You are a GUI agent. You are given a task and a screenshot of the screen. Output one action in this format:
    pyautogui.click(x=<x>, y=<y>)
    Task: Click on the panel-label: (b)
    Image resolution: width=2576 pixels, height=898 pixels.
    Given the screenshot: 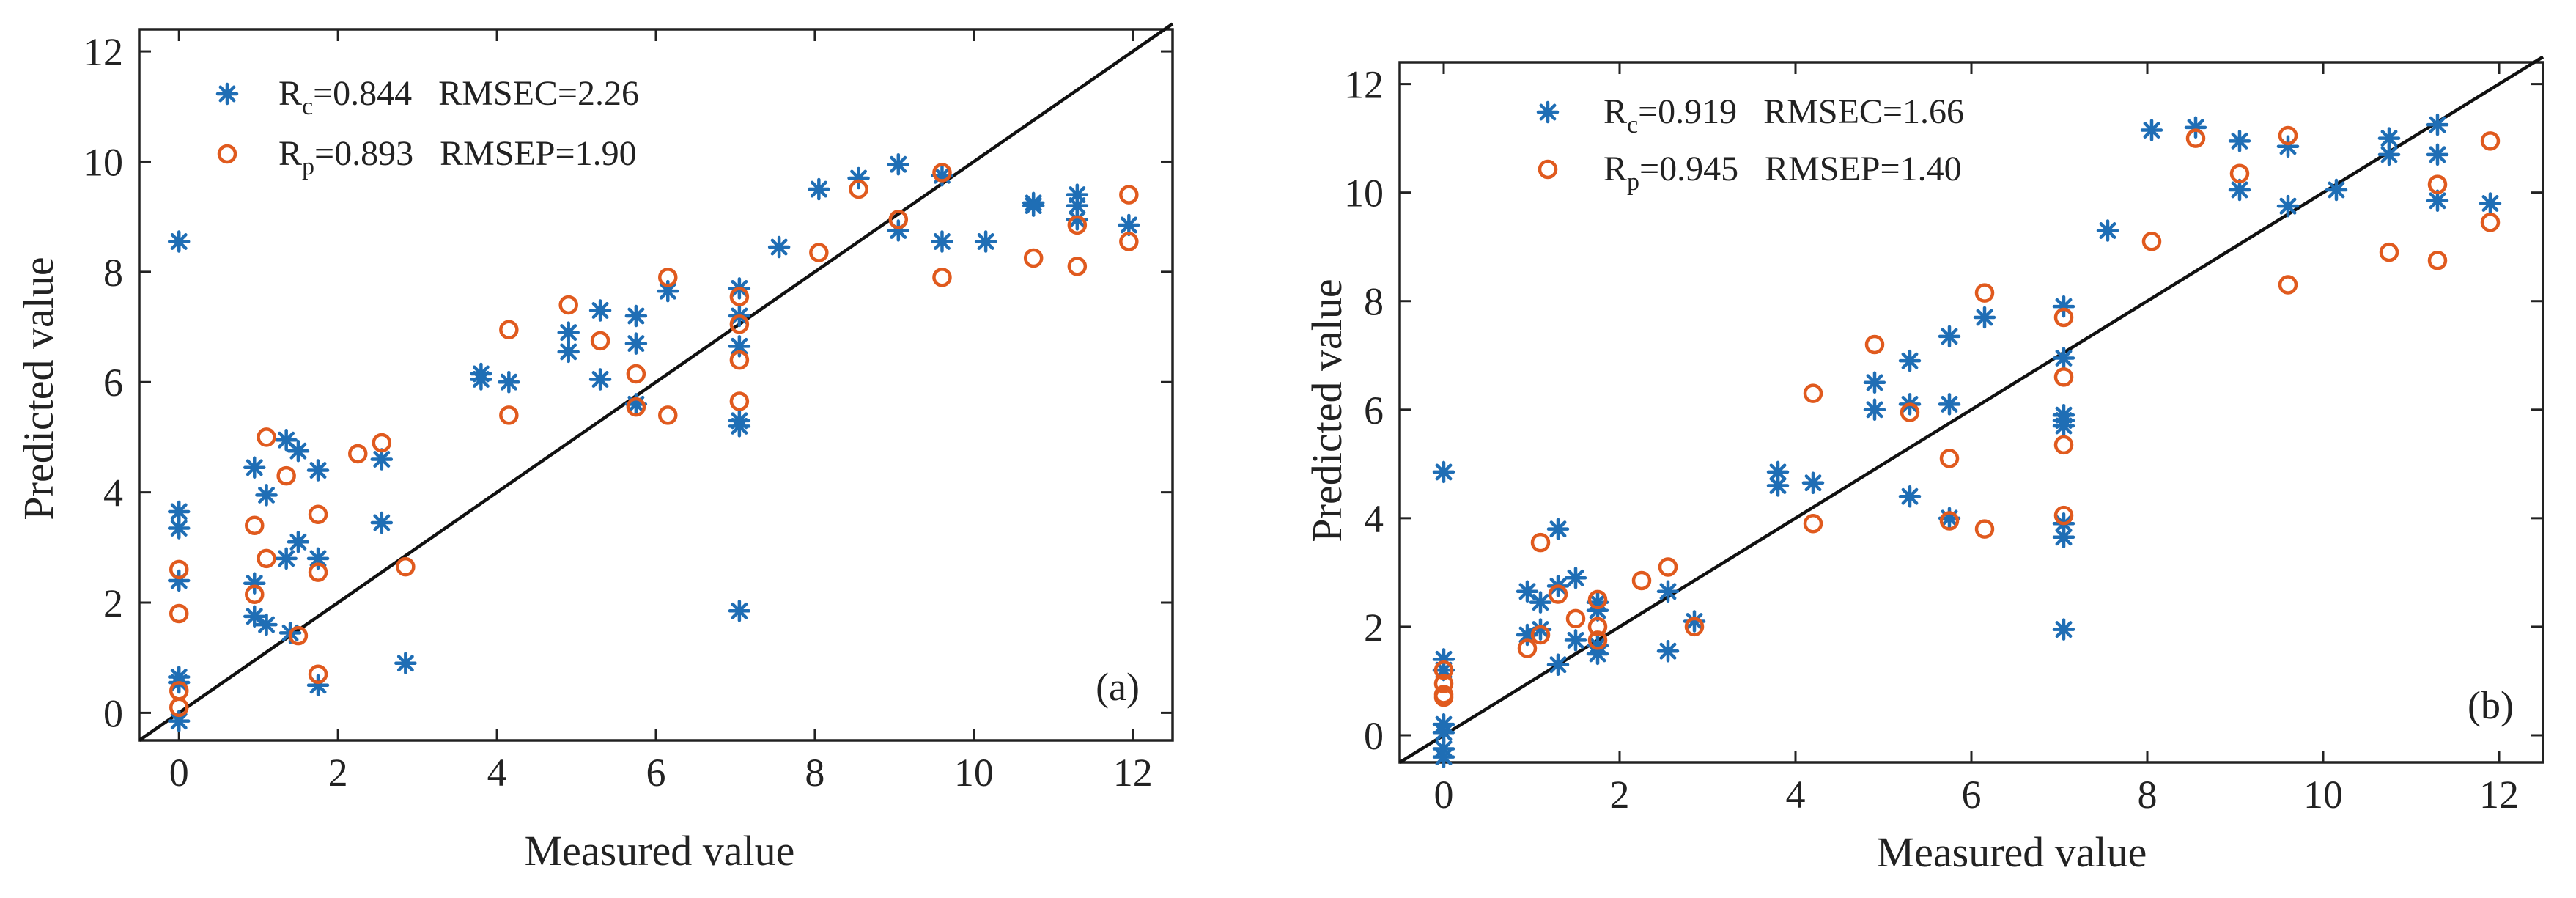 What is the action you would take?
    pyautogui.click(x=2491, y=705)
    